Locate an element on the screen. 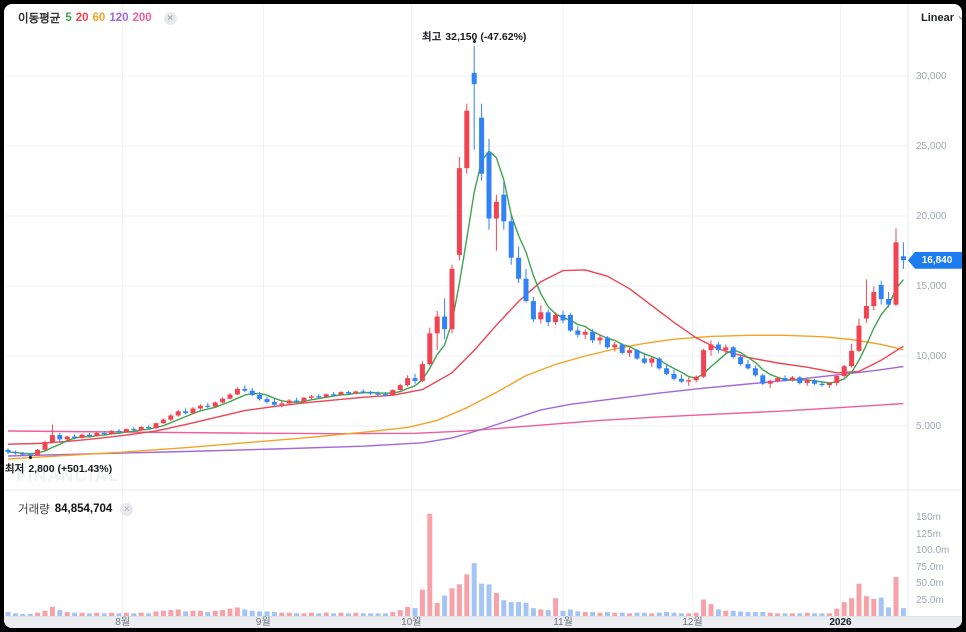  volume-tick-label: 125m is located at coordinates (929, 534).